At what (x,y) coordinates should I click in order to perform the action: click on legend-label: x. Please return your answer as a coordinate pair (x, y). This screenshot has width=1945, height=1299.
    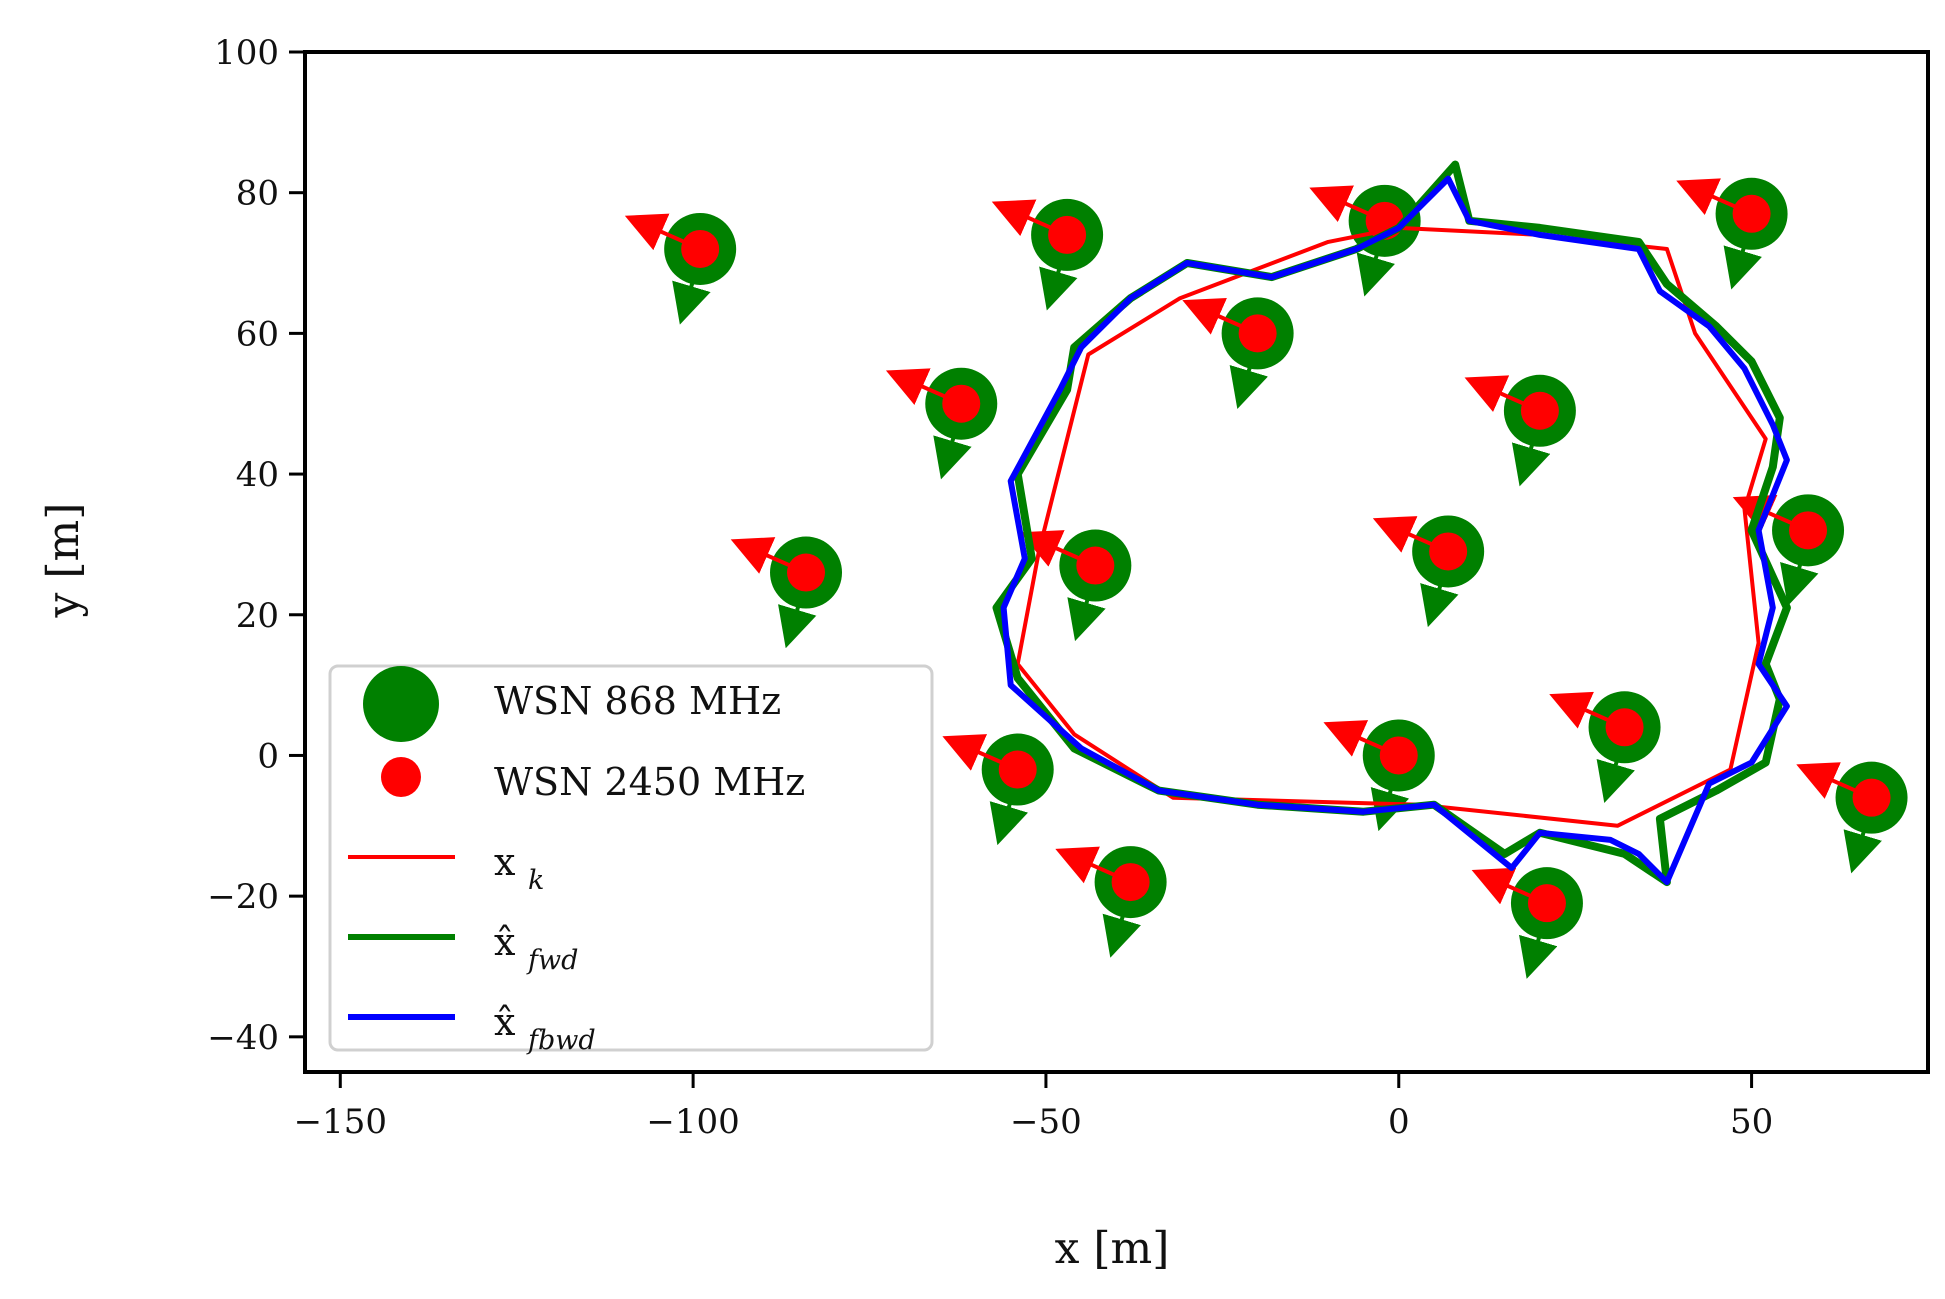
    Looking at the image, I should click on (504, 862).